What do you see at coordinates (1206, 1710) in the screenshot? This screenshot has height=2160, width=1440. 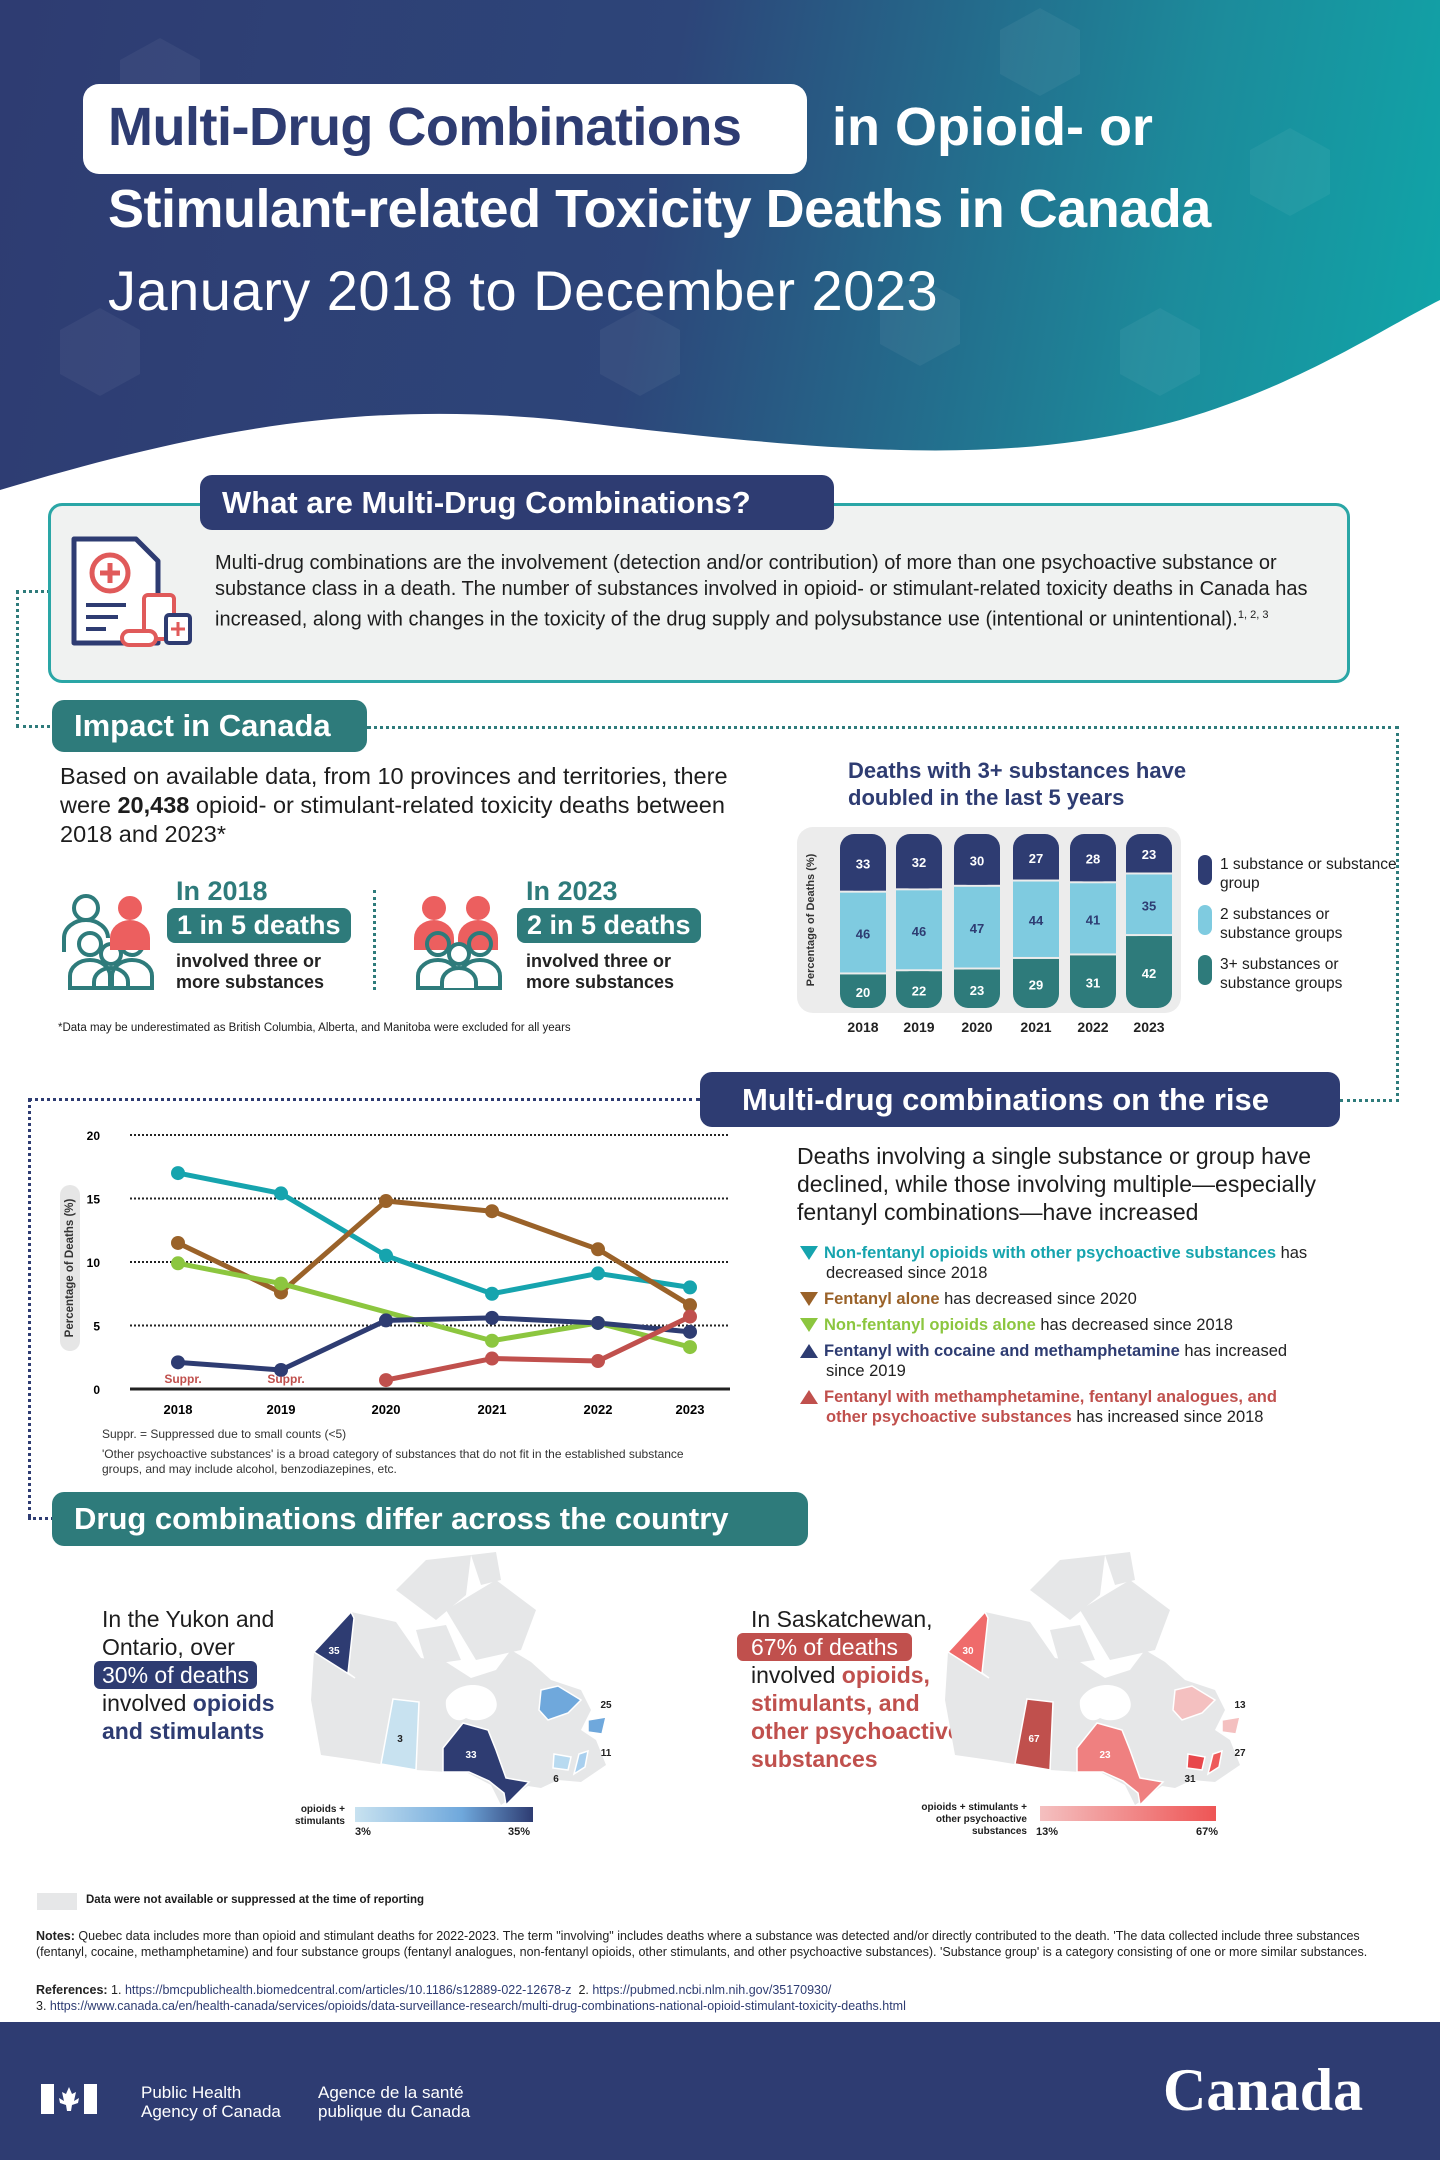 I see `province-nl` at bounding box center [1206, 1710].